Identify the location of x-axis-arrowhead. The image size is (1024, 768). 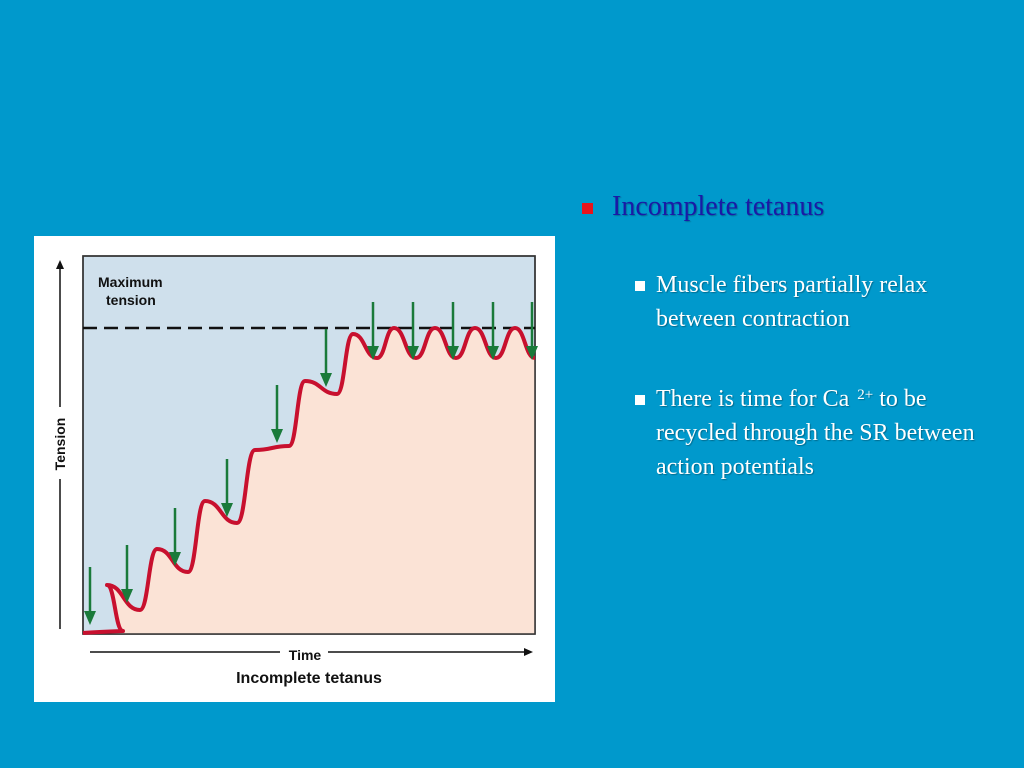
(528, 652).